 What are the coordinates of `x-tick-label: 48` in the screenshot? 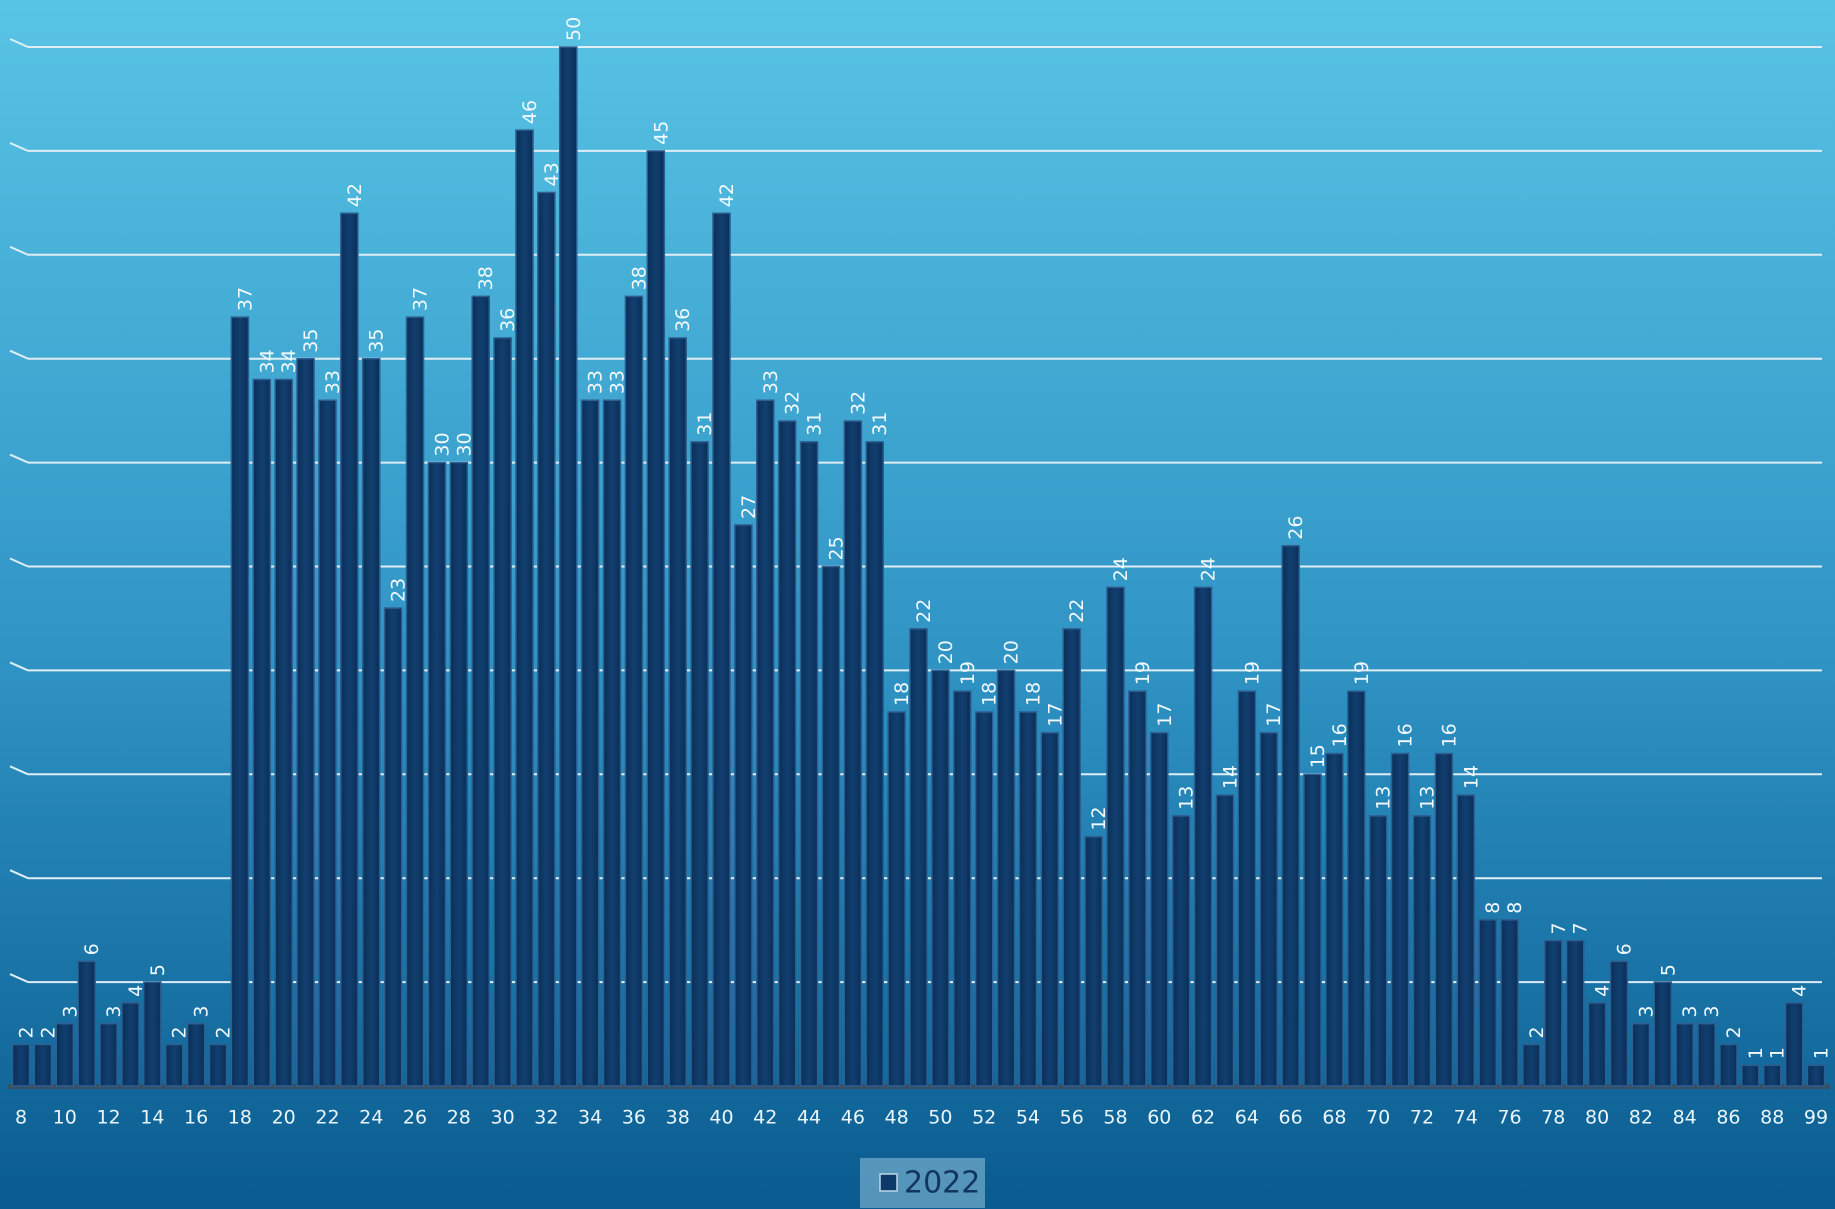 It's located at (897, 1118).